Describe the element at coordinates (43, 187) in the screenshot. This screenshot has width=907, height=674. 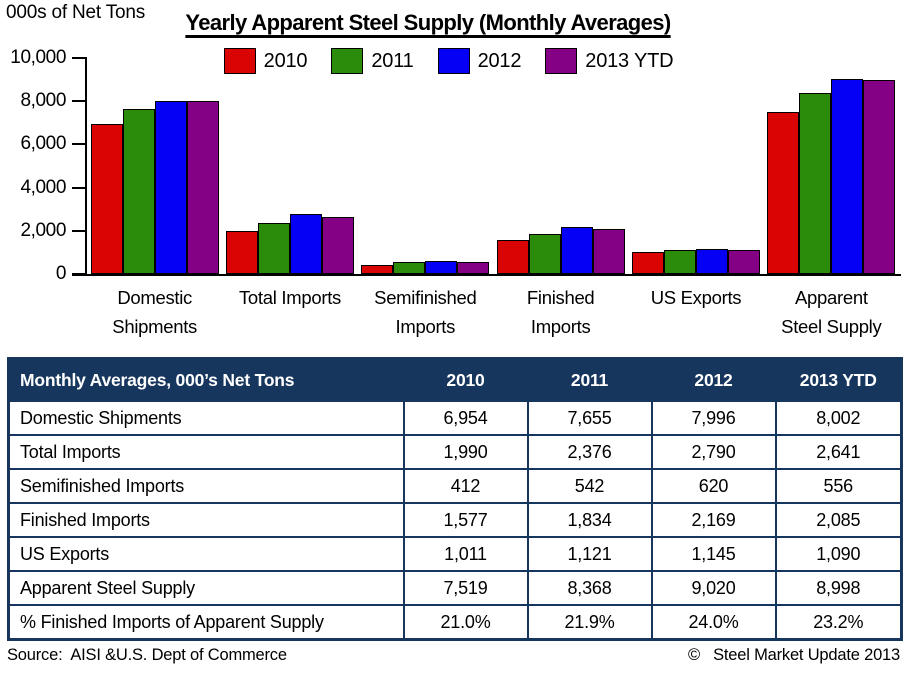
I see `y-tick-label: 4,000` at that location.